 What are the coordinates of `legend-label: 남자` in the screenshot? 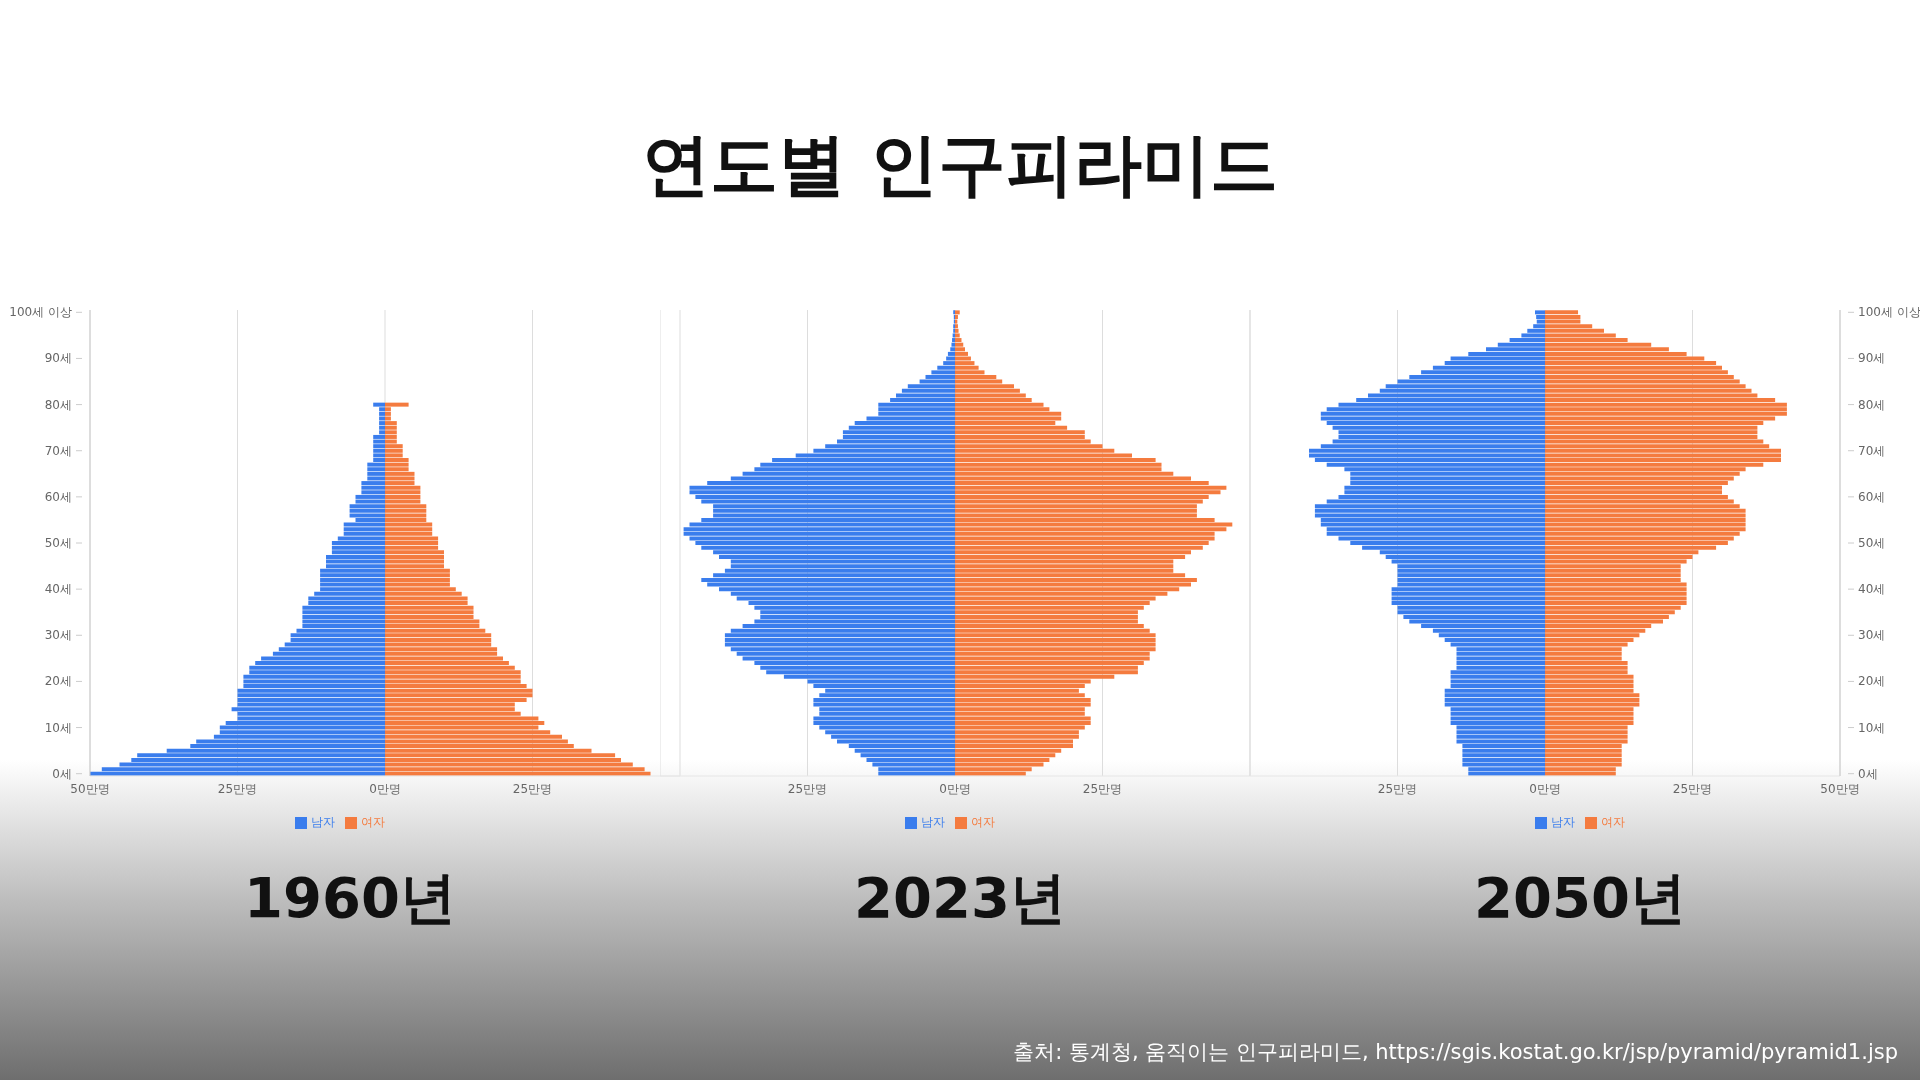 It's located at (1563, 822).